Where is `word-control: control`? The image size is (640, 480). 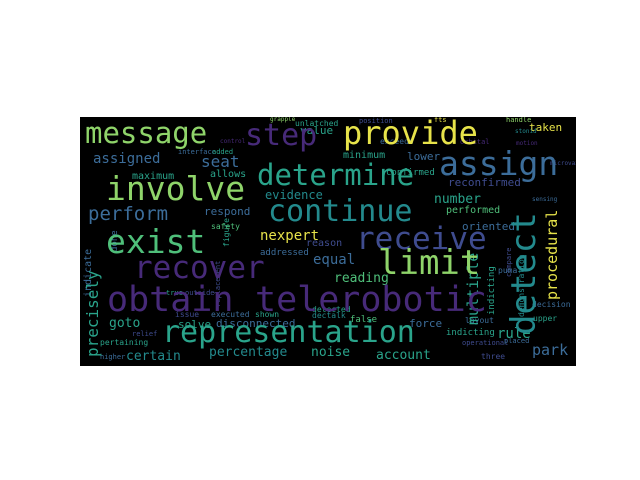
word-control: control is located at coordinates (233, 141).